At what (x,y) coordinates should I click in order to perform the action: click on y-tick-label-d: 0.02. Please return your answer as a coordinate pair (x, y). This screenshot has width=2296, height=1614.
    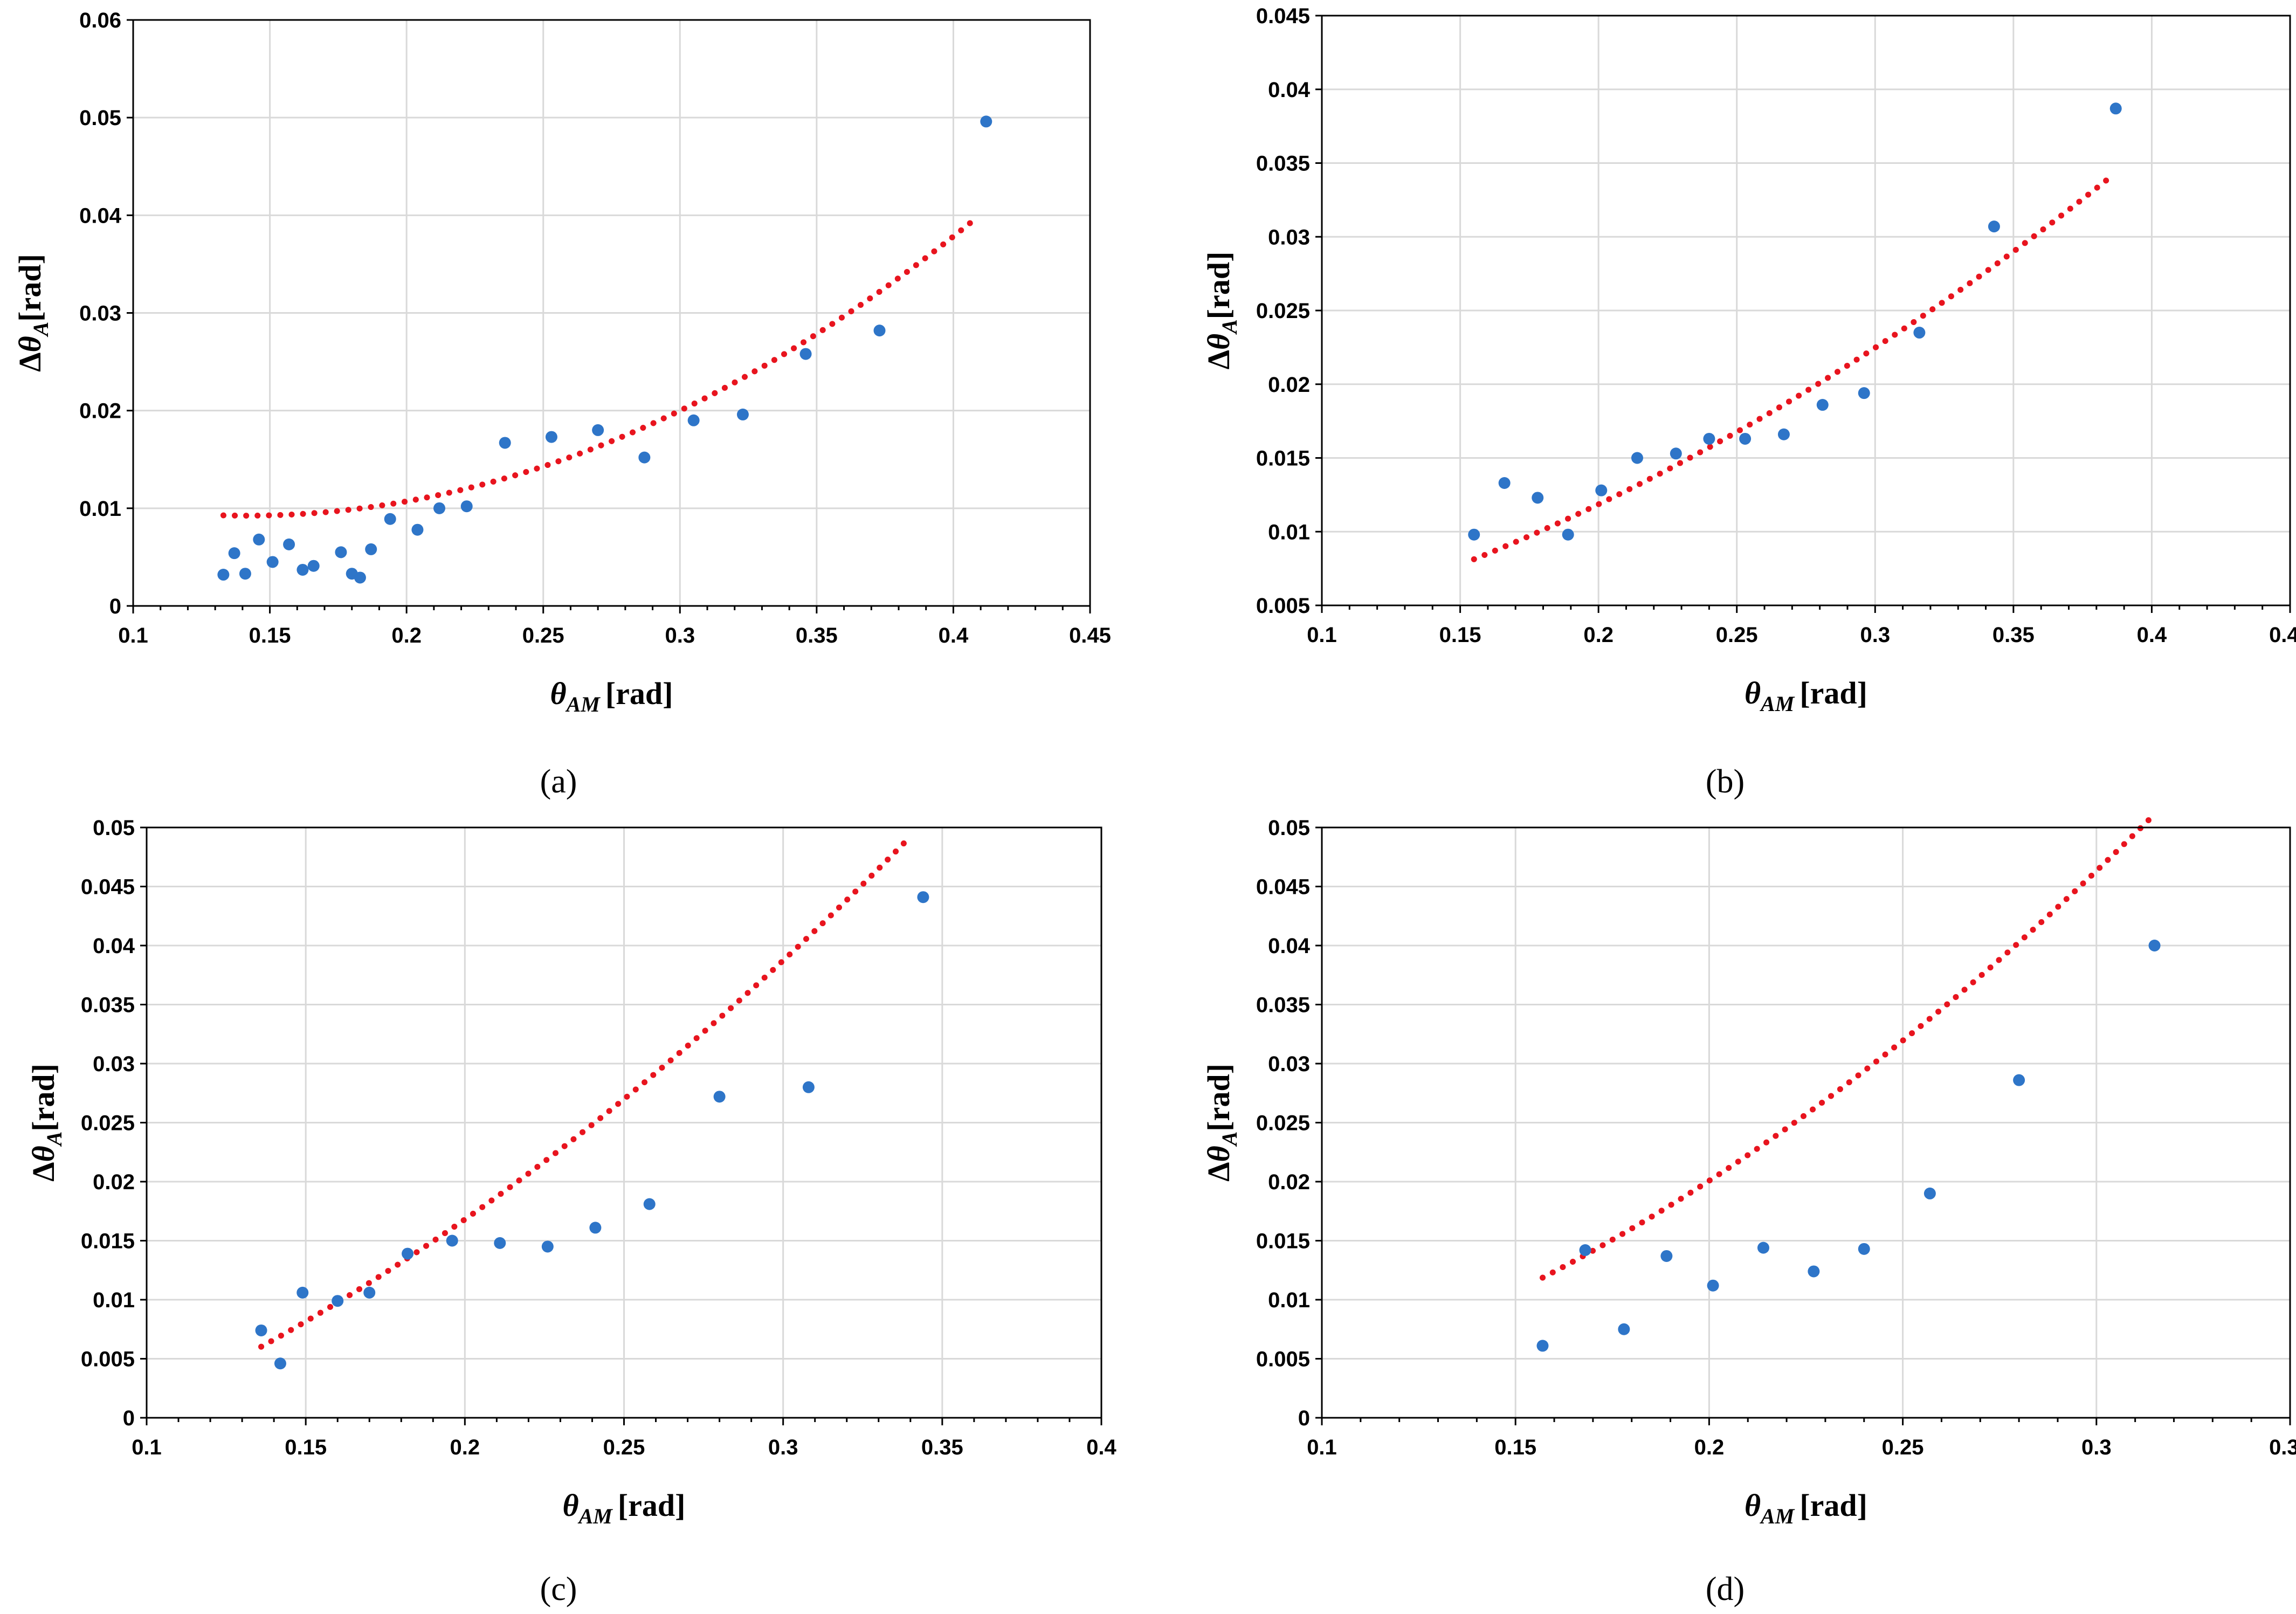
    Looking at the image, I should click on (1289, 1182).